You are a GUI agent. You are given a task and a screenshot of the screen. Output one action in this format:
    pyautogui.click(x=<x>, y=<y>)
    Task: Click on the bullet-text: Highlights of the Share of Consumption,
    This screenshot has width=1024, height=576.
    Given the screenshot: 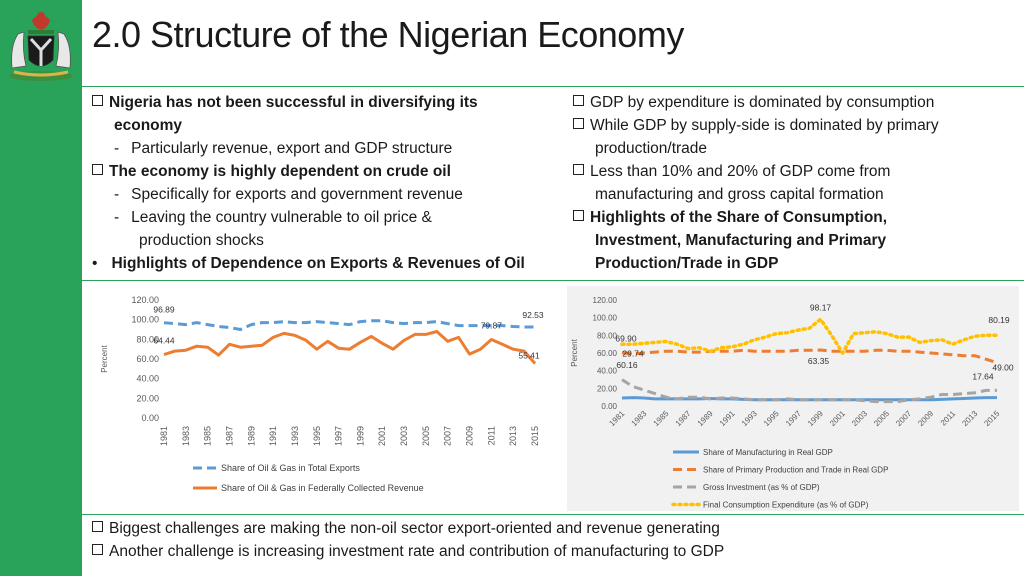 What is the action you would take?
    pyautogui.click(x=739, y=217)
    